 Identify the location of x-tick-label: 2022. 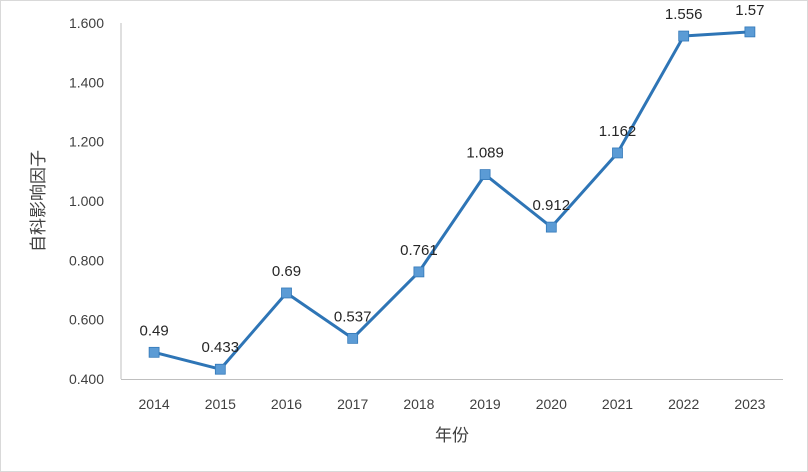
(683, 404).